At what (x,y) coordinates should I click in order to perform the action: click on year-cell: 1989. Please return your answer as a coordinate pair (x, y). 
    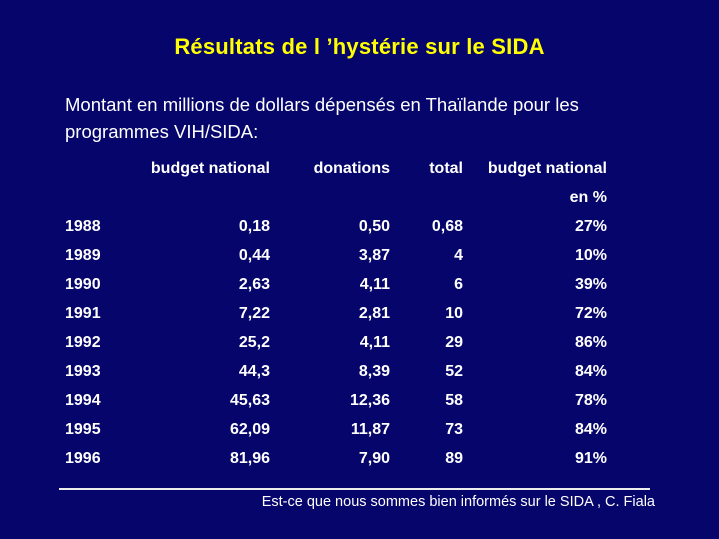
    Looking at the image, I should click on (83, 255).